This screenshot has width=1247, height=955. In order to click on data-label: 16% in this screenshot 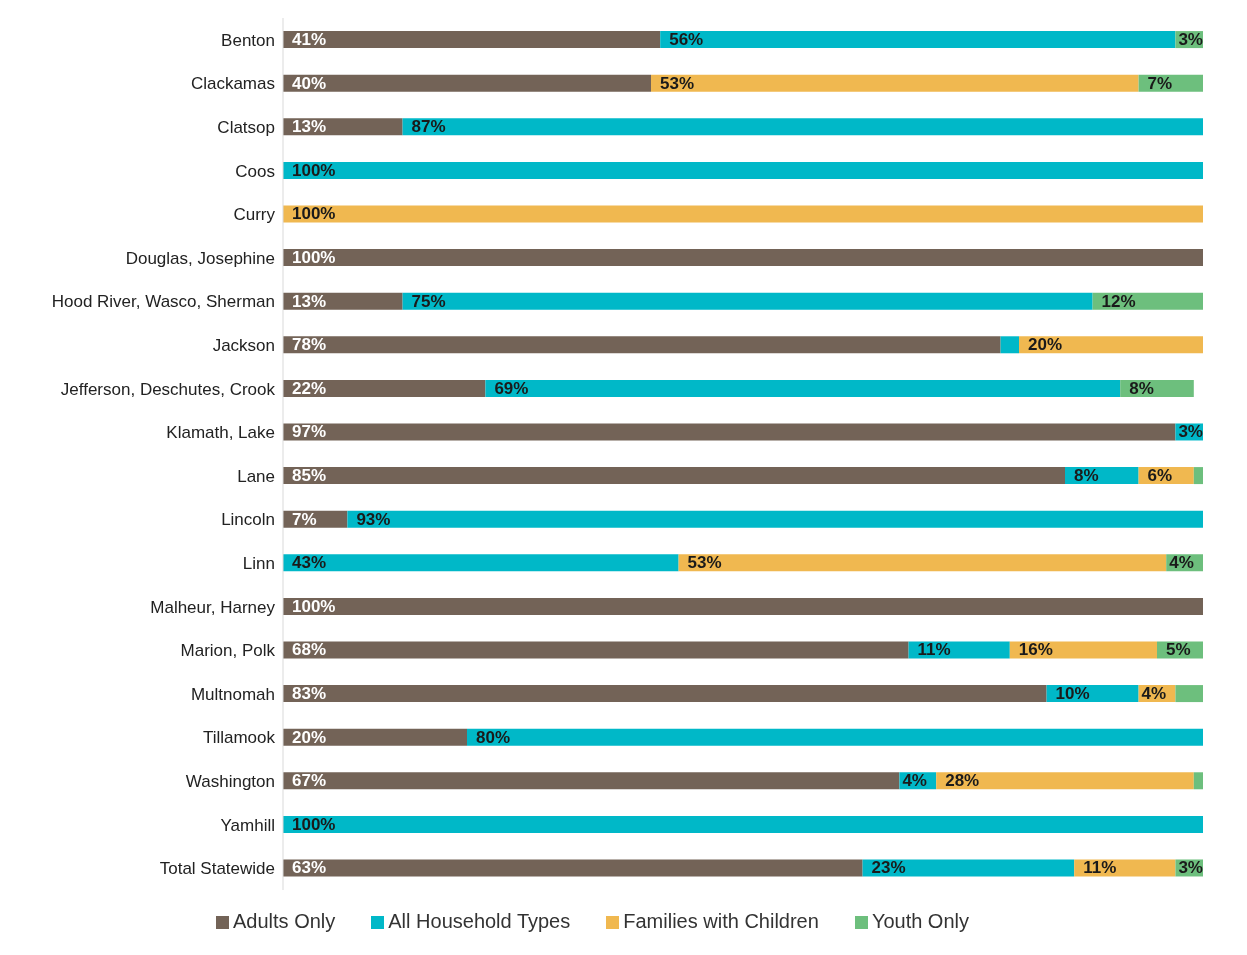, I will do `click(1035, 650)`.